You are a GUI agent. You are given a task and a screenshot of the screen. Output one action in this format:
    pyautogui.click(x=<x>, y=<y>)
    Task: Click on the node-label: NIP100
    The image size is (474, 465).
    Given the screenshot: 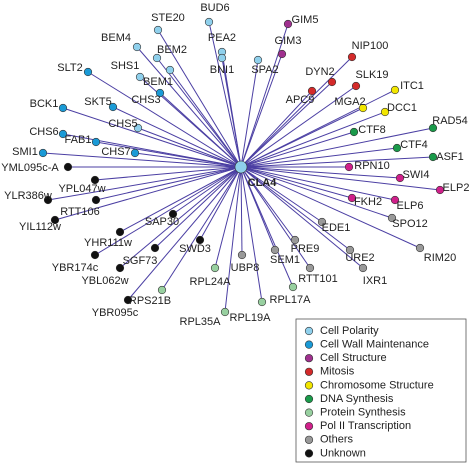 What is the action you would take?
    pyautogui.click(x=370, y=46)
    